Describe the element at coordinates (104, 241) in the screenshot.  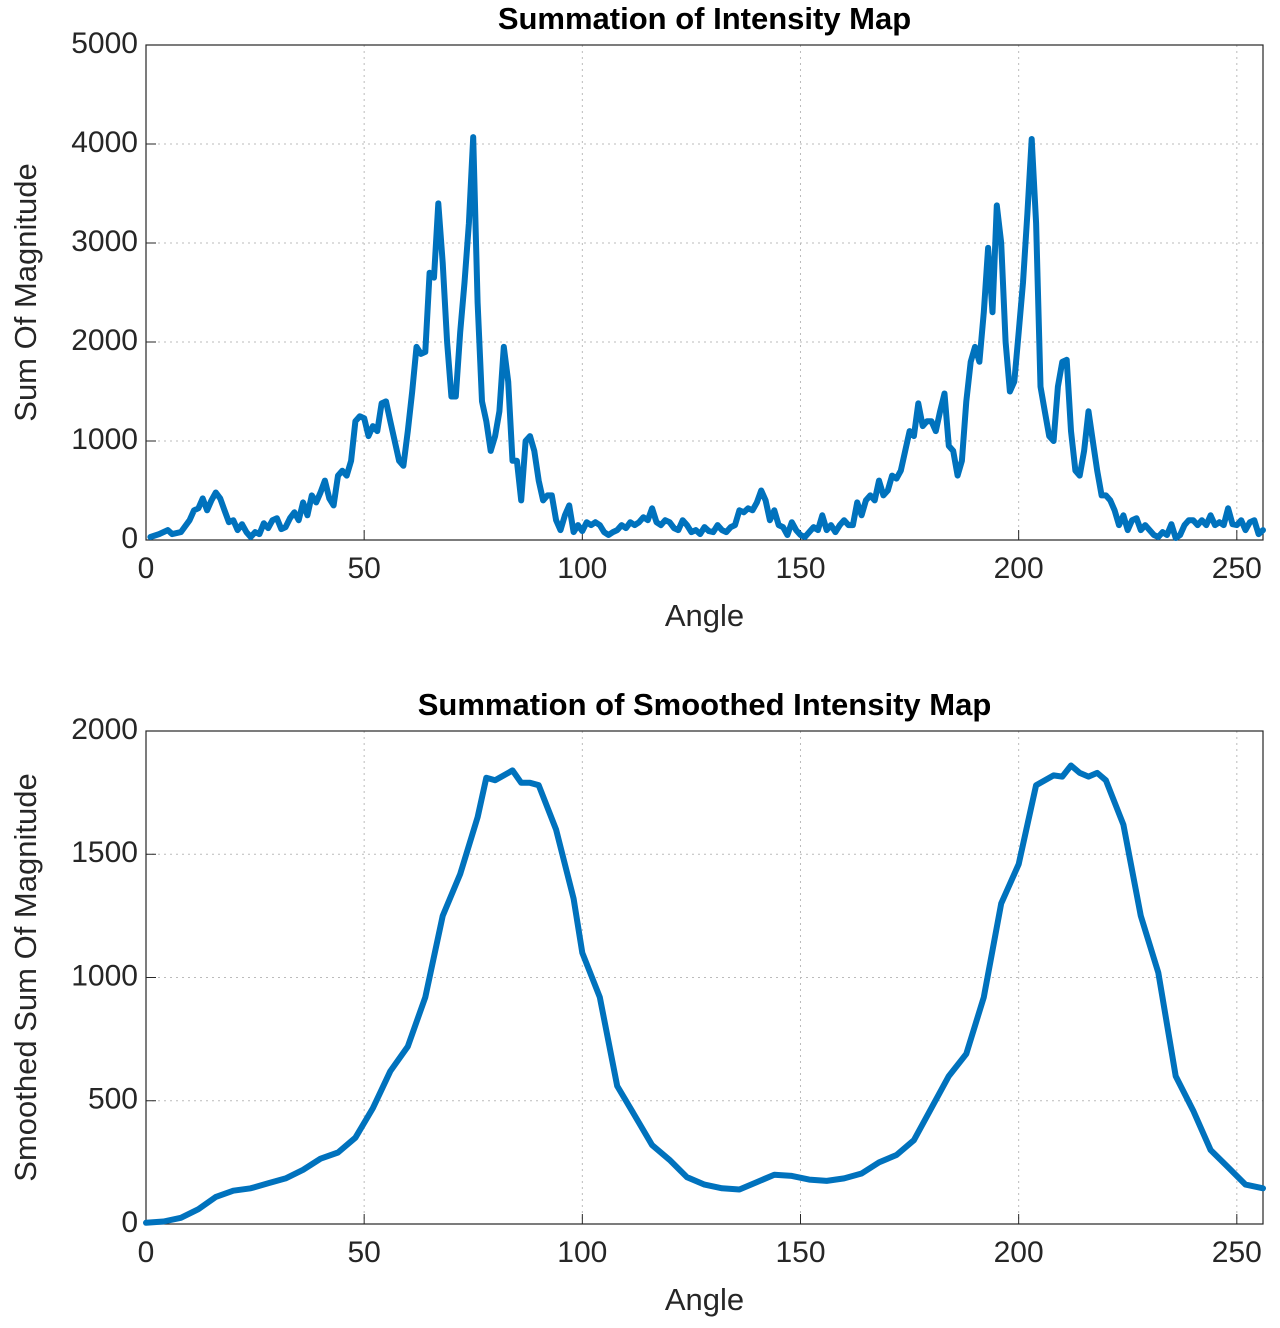
I see `y-tick-label: 3000` at that location.